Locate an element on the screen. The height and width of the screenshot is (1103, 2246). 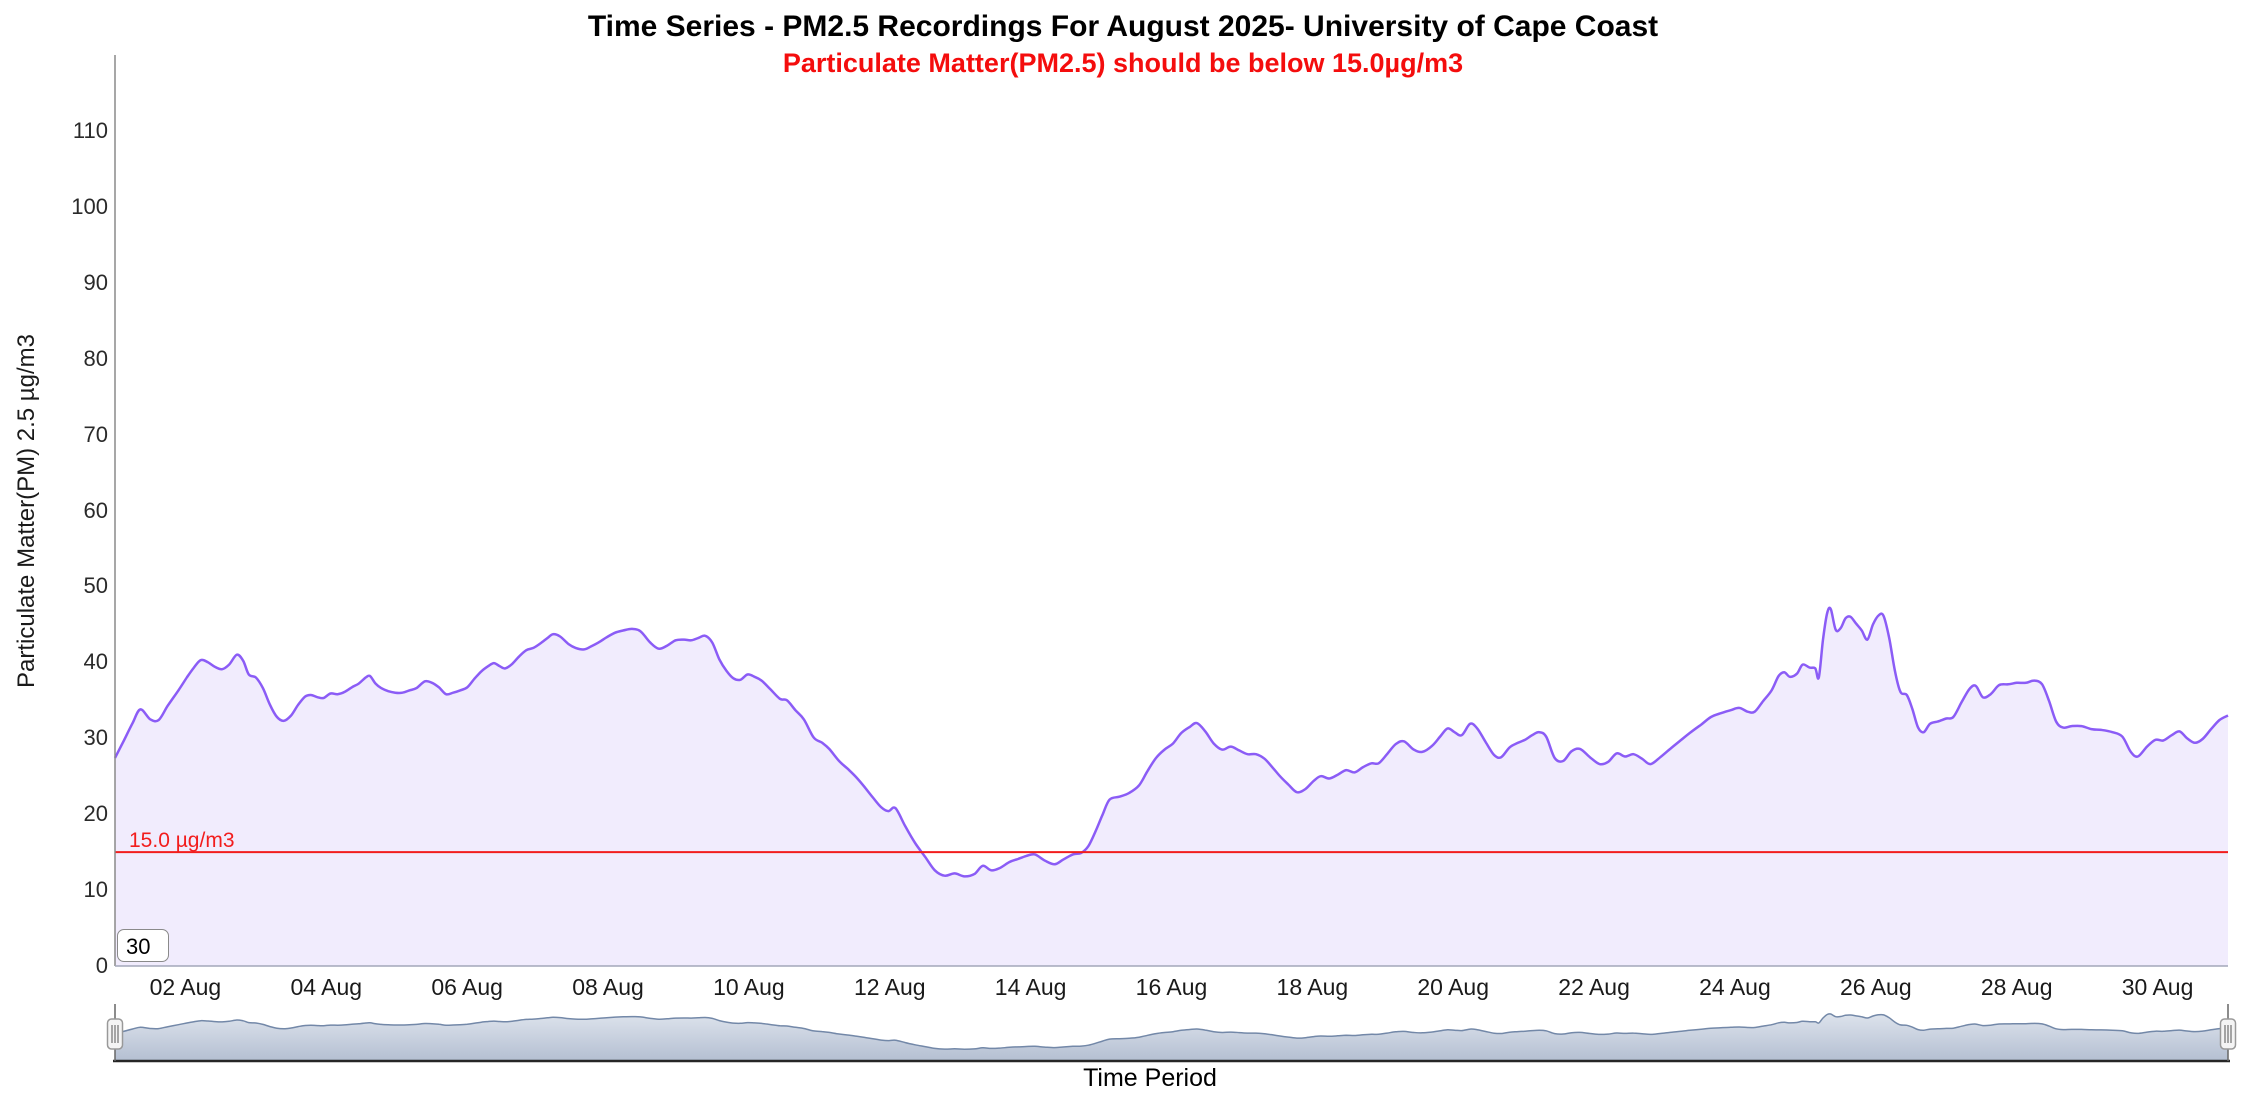
y-tick-label: 70 is located at coordinates (95, 434).